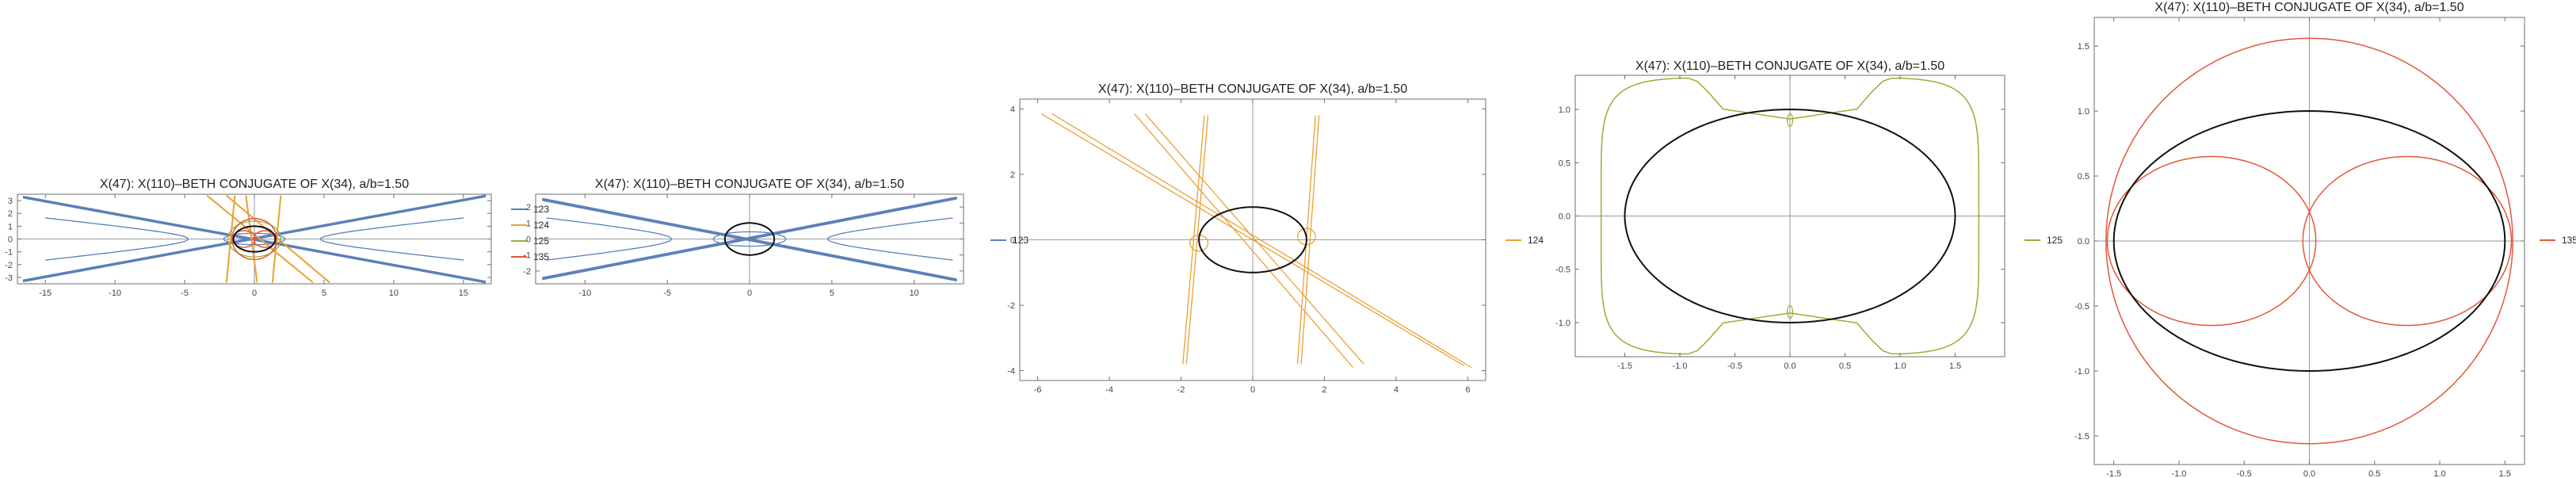 Image resolution: width=2576 pixels, height=478 pixels. What do you see at coordinates (530, 233) in the screenshot?
I see `legend: 123 124 125 135` at bounding box center [530, 233].